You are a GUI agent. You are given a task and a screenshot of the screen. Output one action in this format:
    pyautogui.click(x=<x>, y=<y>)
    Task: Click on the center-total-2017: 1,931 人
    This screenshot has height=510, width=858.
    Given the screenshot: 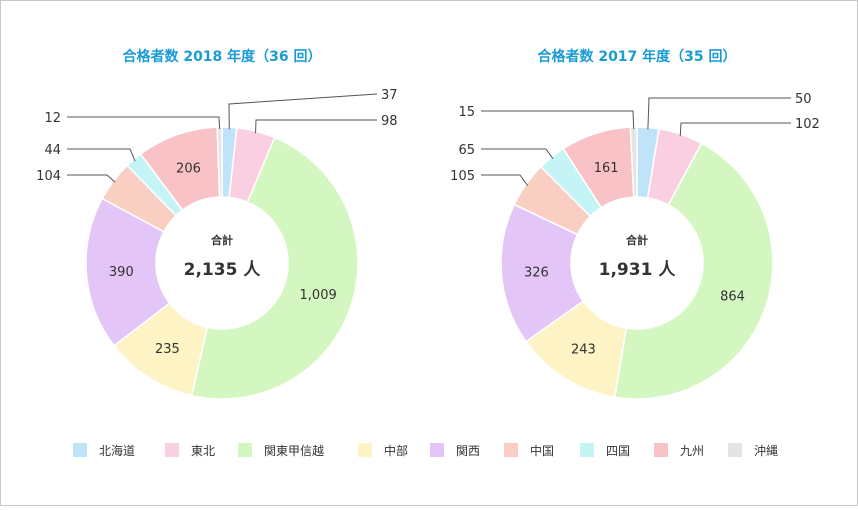 What is the action you would take?
    pyautogui.click(x=638, y=270)
    